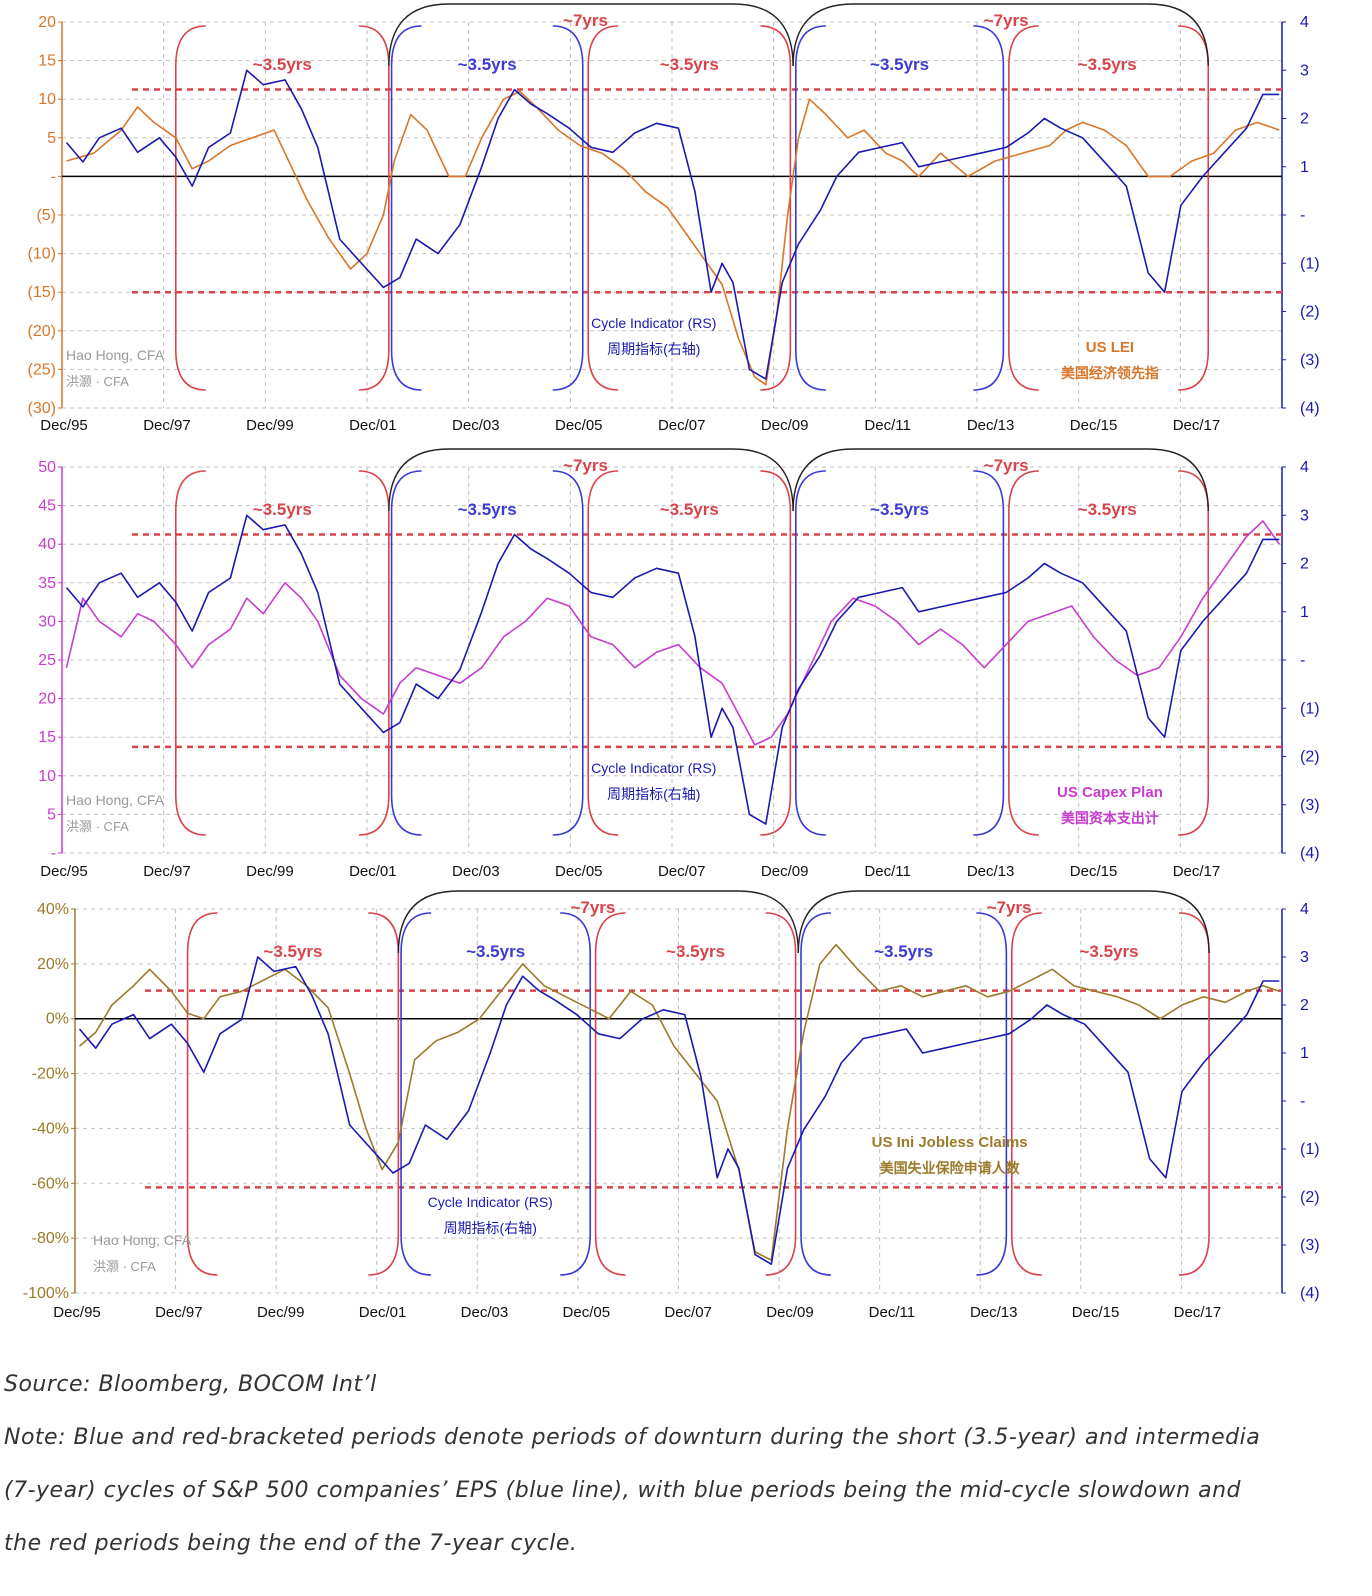 This screenshot has width=1372, height=1596. Describe the element at coordinates (47, 776) in the screenshot. I see `capex-left-tick-label: 10` at that location.